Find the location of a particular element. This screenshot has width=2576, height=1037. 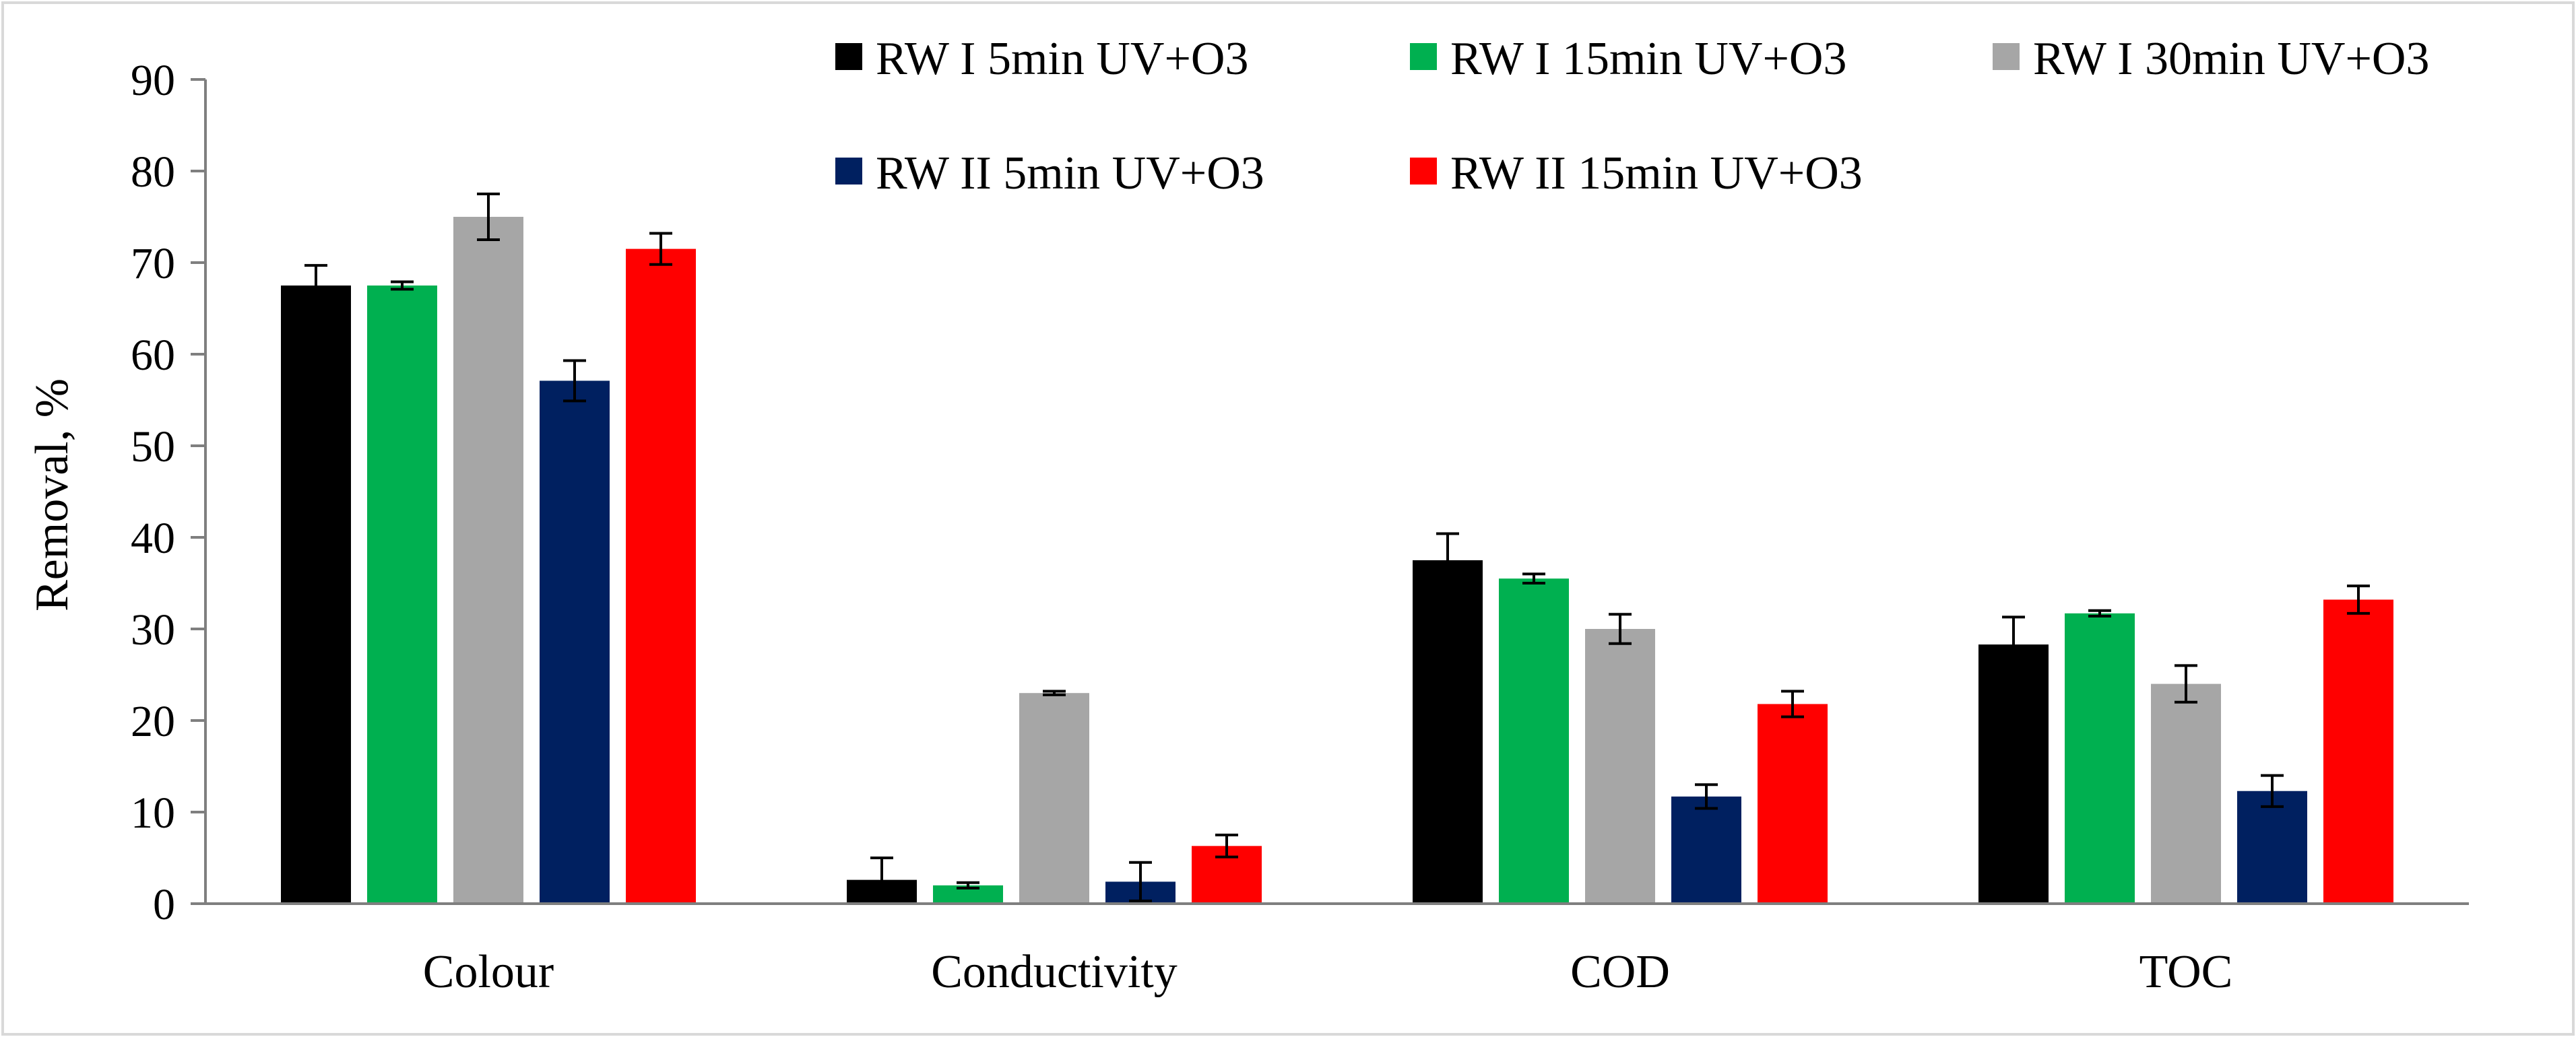

category-labels-layer: Colour Conductivity COD TOC is located at coordinates (1328, 972).